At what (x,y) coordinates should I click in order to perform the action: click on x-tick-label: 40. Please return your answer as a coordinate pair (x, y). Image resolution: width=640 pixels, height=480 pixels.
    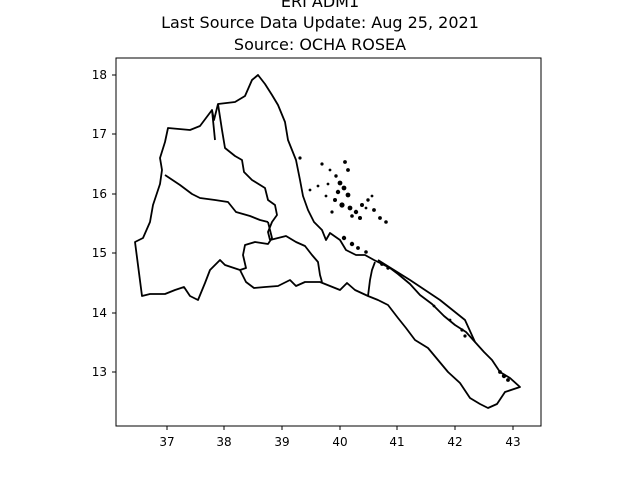
    Looking at the image, I should click on (339, 442).